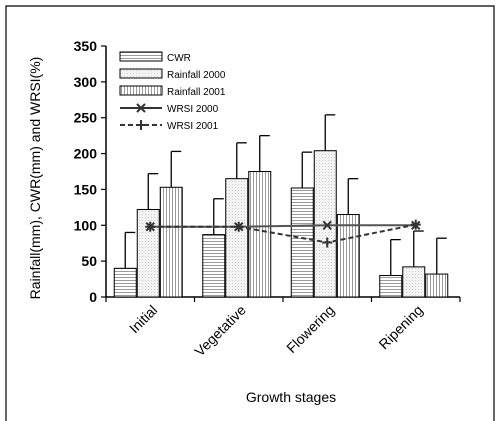  What do you see at coordinates (86, 82) in the screenshot?
I see `y-tick-label: 300` at bounding box center [86, 82].